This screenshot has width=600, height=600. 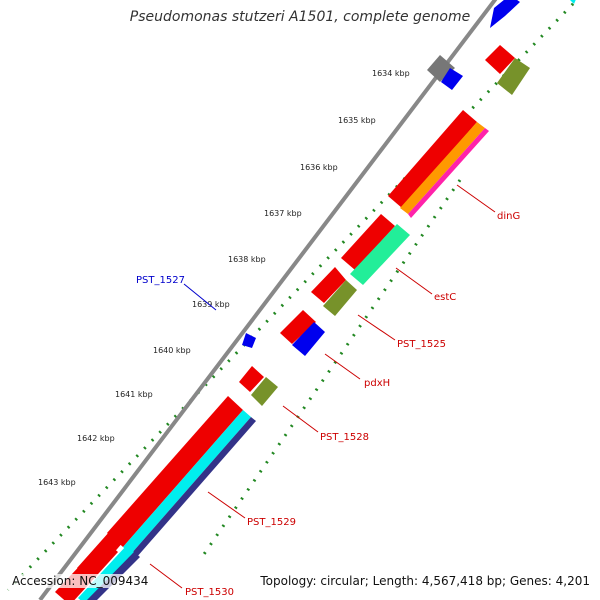 What do you see at coordinates (209, 592) in the screenshot?
I see `gene-label-pst1530: PST_1530` at bounding box center [209, 592].